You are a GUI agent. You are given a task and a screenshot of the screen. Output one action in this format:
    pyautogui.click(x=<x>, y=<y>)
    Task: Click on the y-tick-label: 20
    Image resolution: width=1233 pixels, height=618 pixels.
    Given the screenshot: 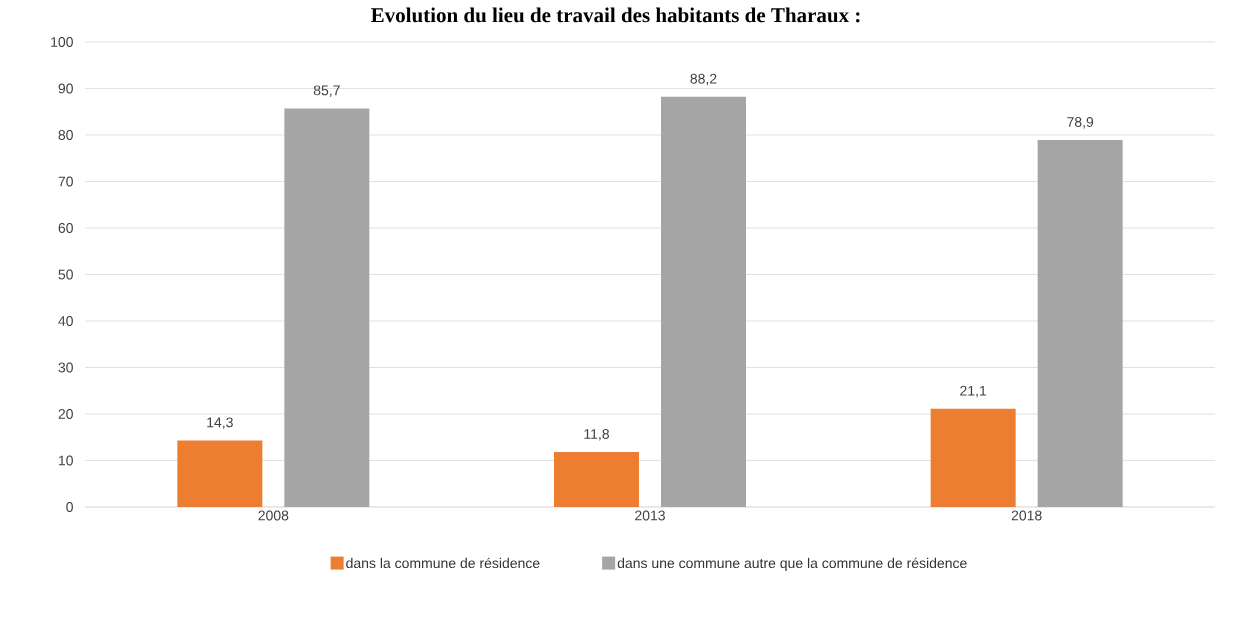 What is the action you would take?
    pyautogui.click(x=65, y=414)
    